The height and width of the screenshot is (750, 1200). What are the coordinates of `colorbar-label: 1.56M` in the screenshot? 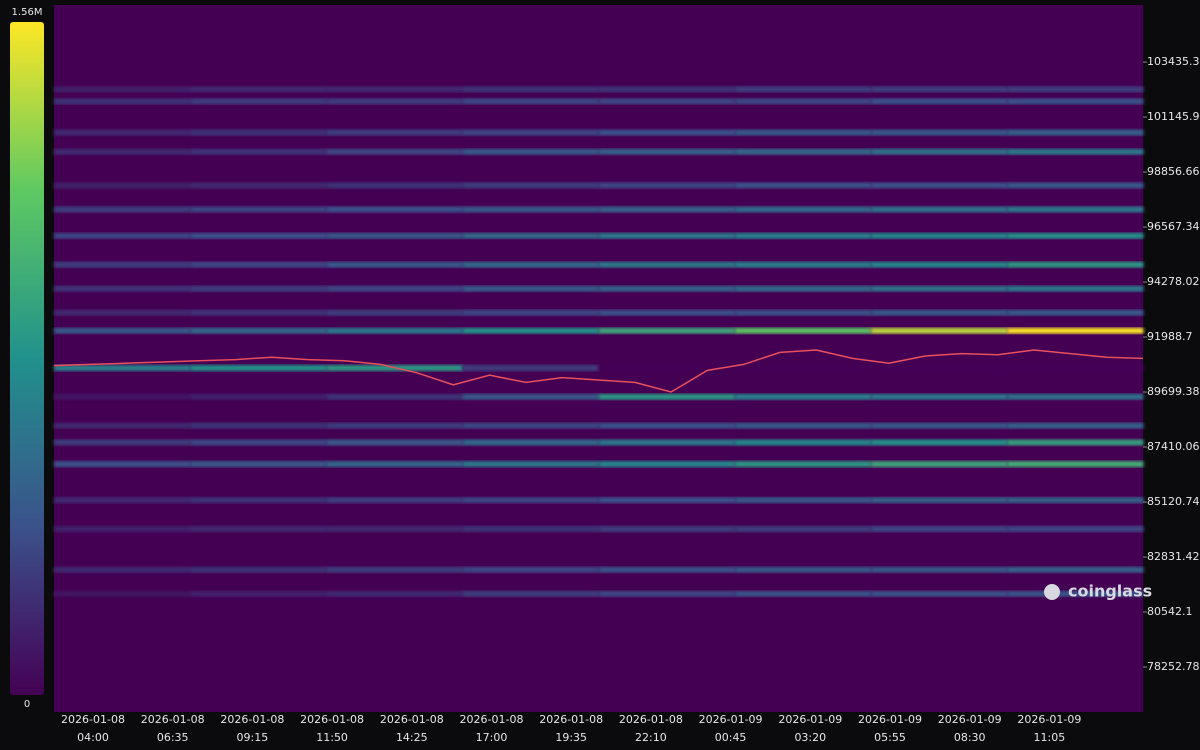 It's located at (27, 12).